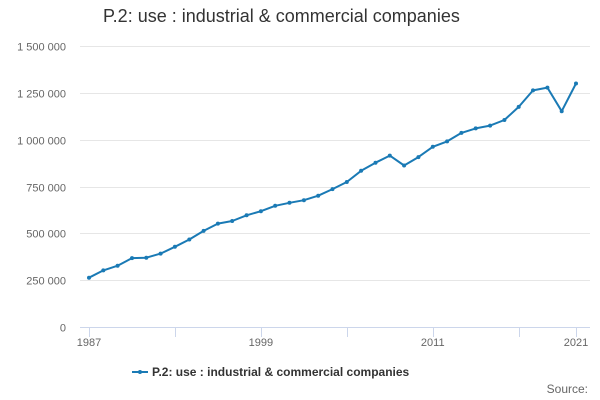 Image resolution: width=600 pixels, height=400 pixels. Describe the element at coordinates (89, 343) in the screenshot. I see `x-tick-label: 1987` at that location.